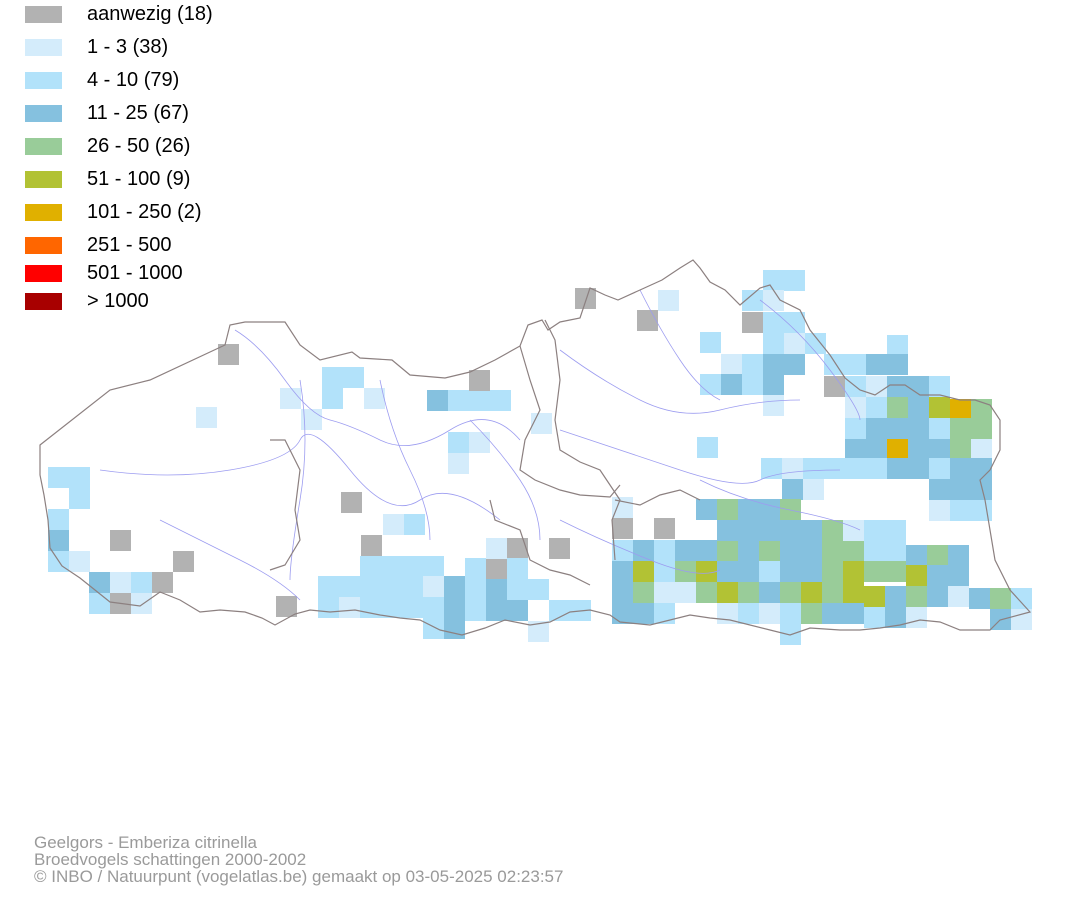 Image resolution: width=1074 pixels, height=900 pixels. Describe the element at coordinates (138, 113) in the screenshot. I see `legend-label: 11 - 25 (67)` at that location.